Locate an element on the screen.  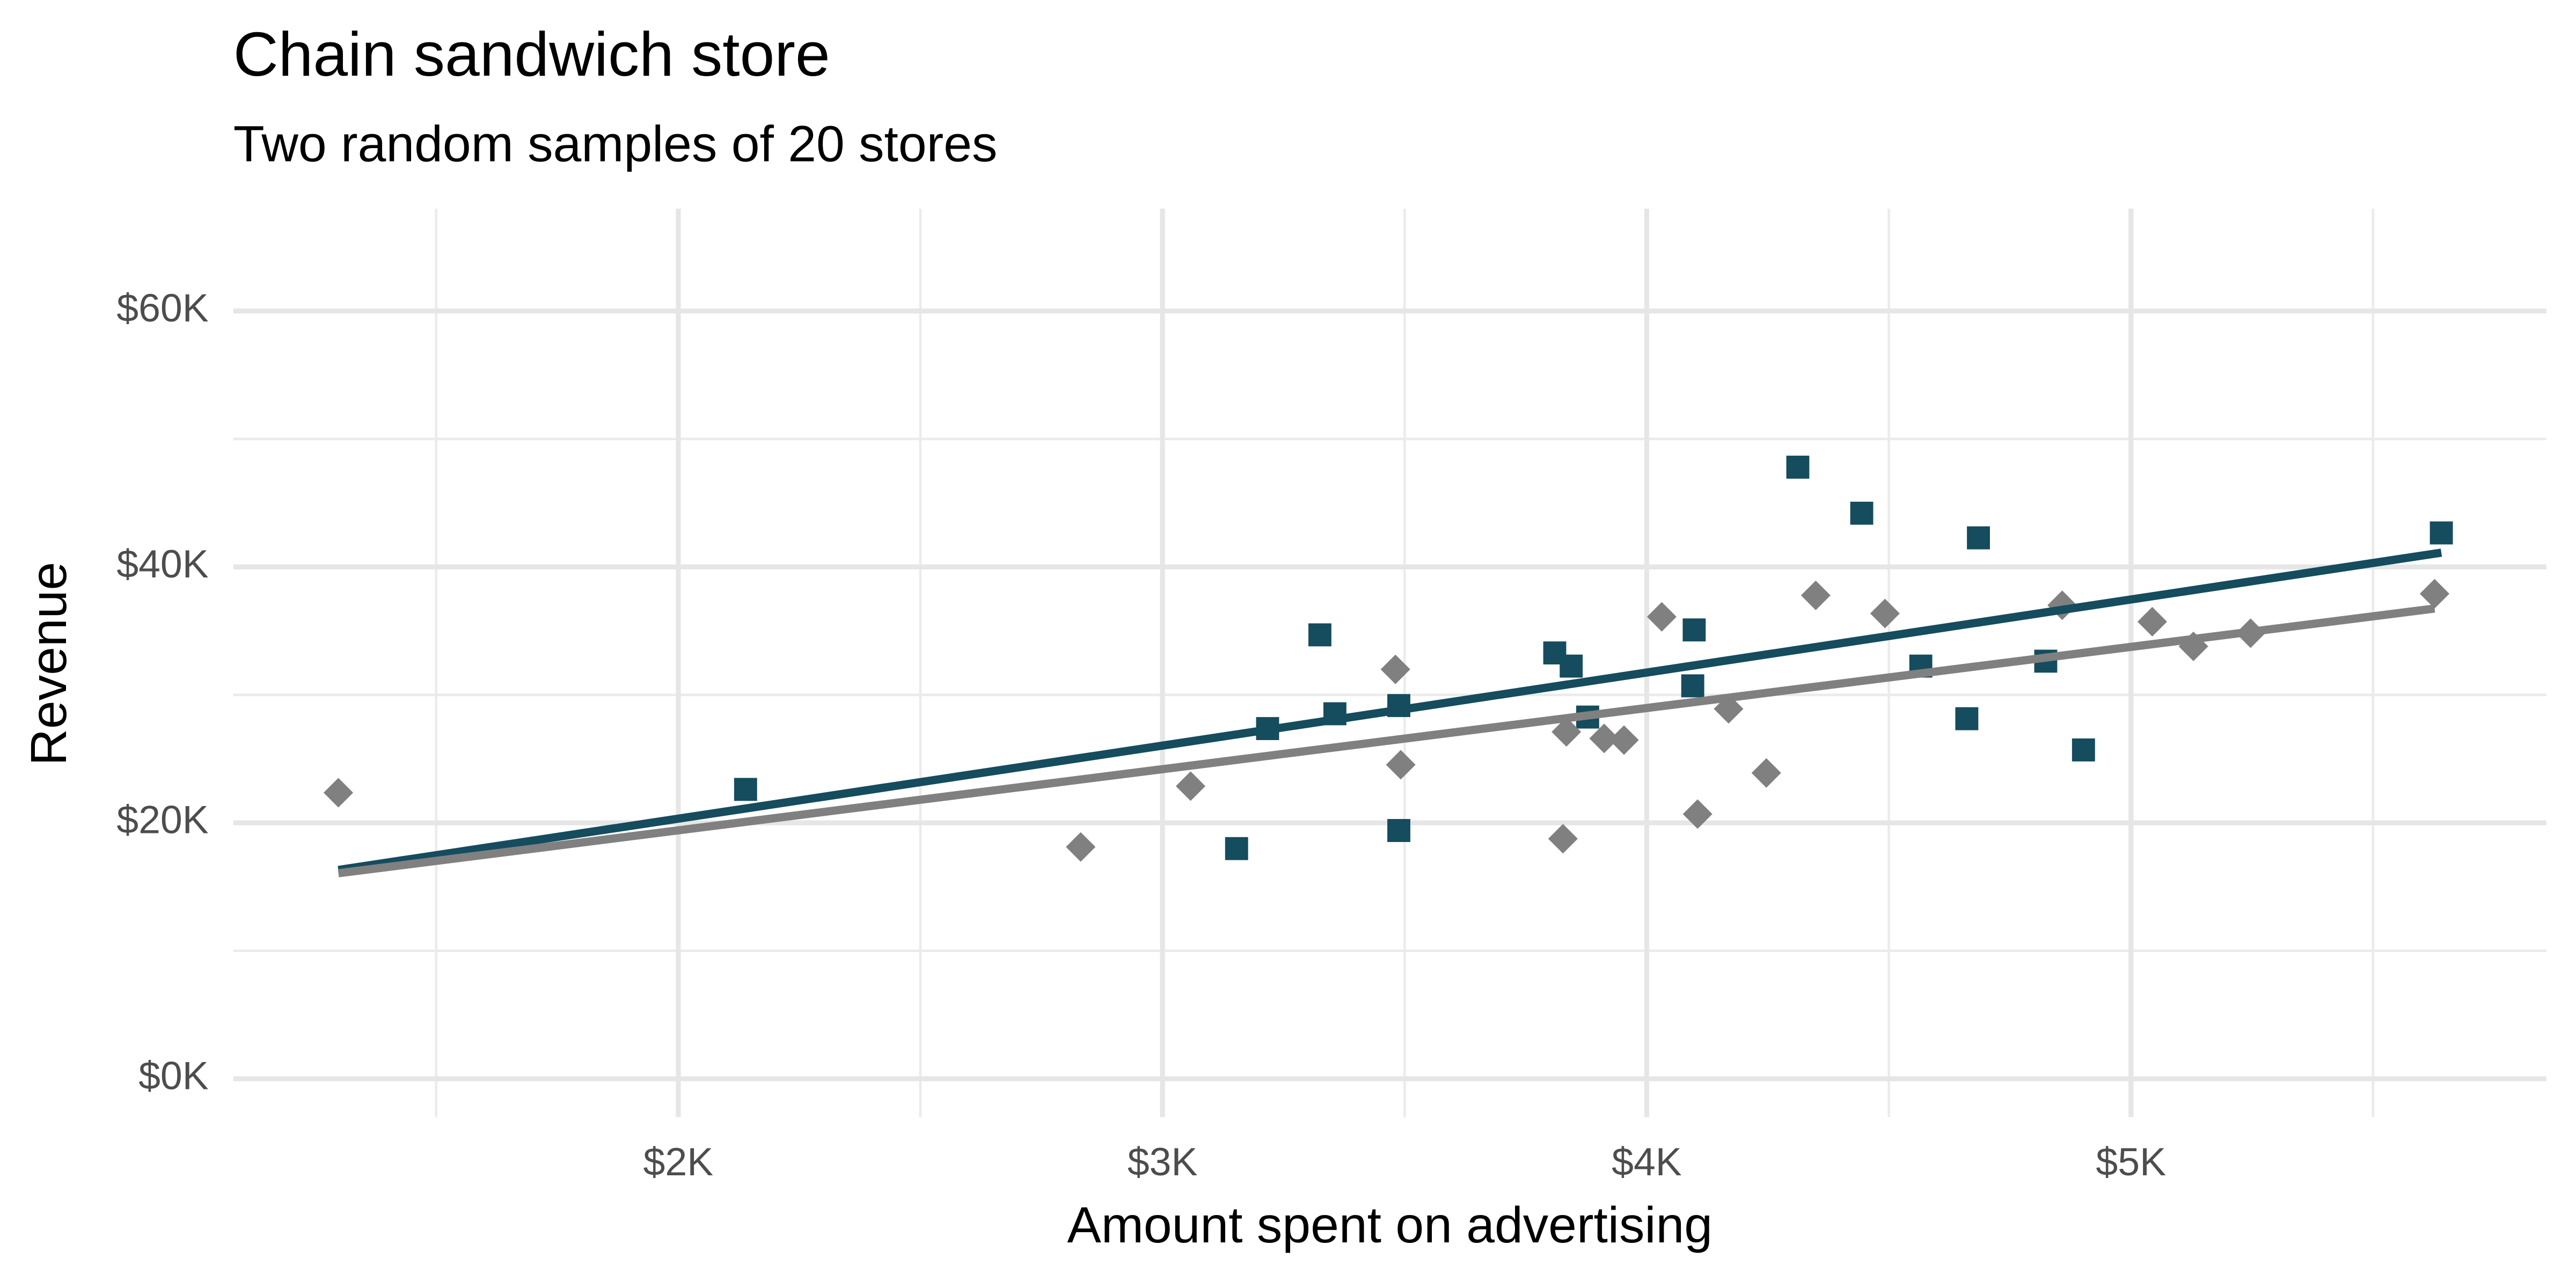
x-tick-label: $4K is located at coordinates (1647, 1161).